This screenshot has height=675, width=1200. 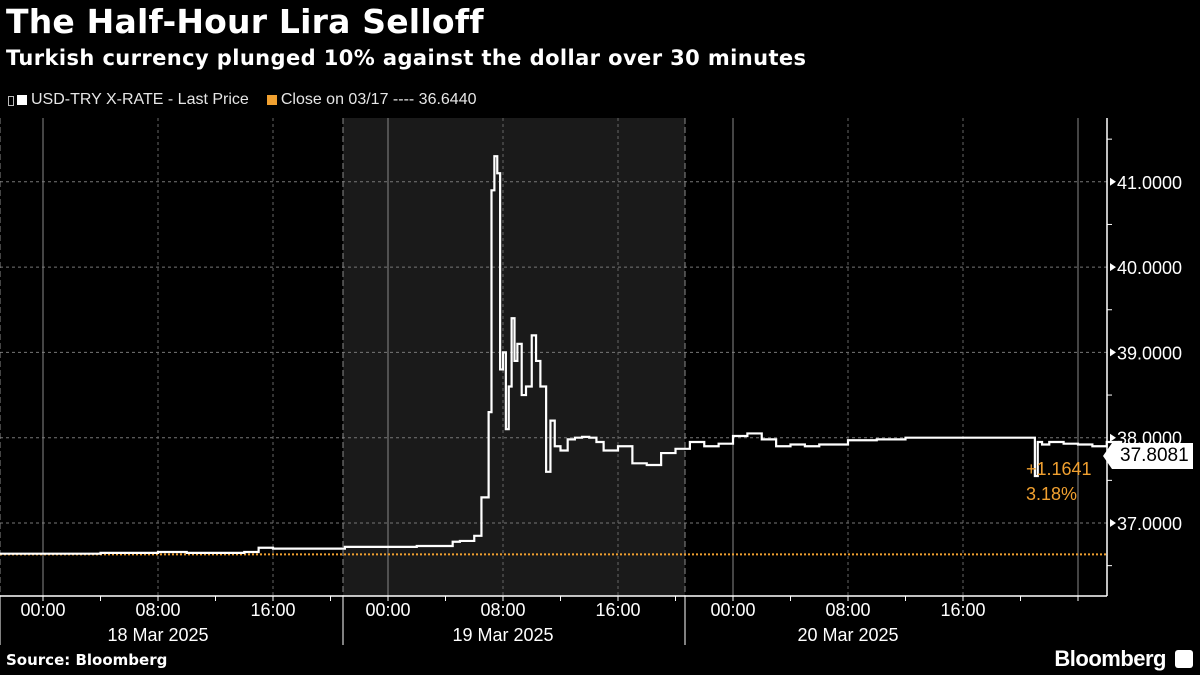 I want to click on svg-text: 19 Mar 2025, so click(x=502, y=635).